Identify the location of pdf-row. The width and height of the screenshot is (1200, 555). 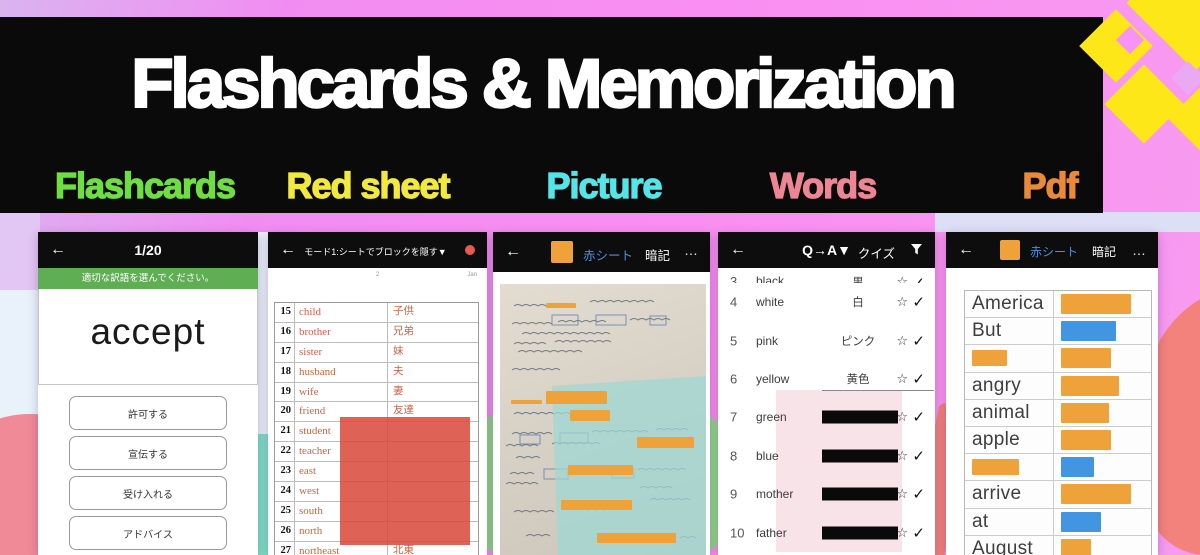
(1058, 468).